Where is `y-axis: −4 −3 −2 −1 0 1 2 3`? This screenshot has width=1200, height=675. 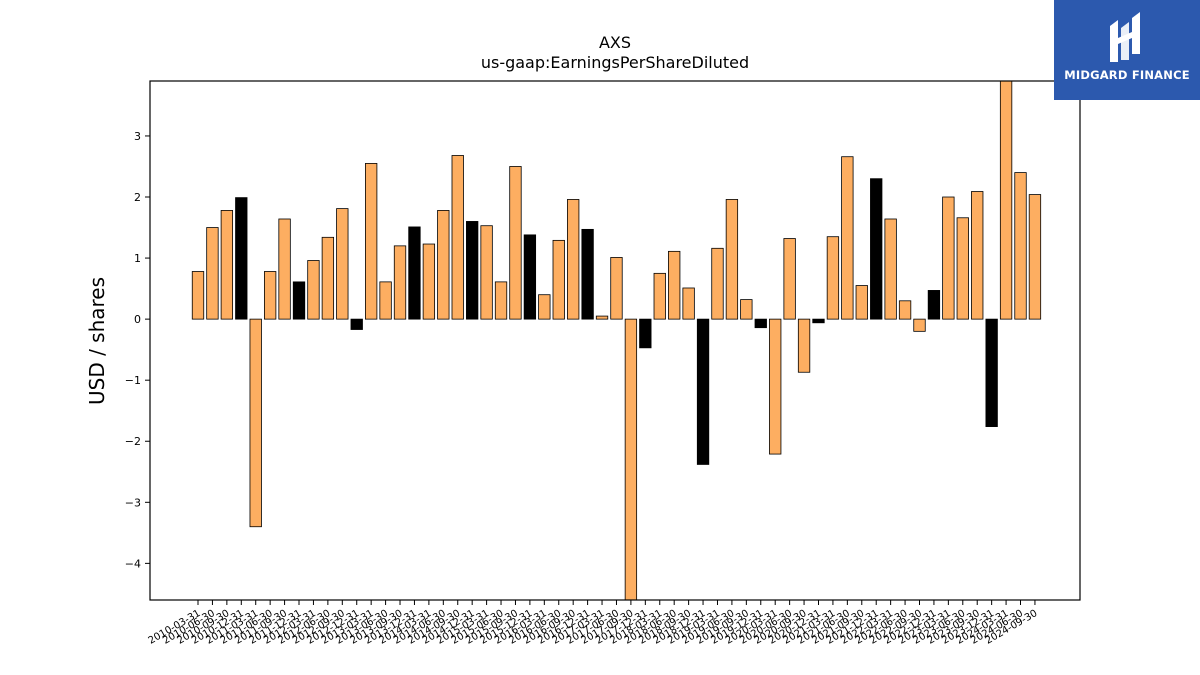
y-axis: −4 −3 −2 −1 0 1 2 3 is located at coordinates (137, 350).